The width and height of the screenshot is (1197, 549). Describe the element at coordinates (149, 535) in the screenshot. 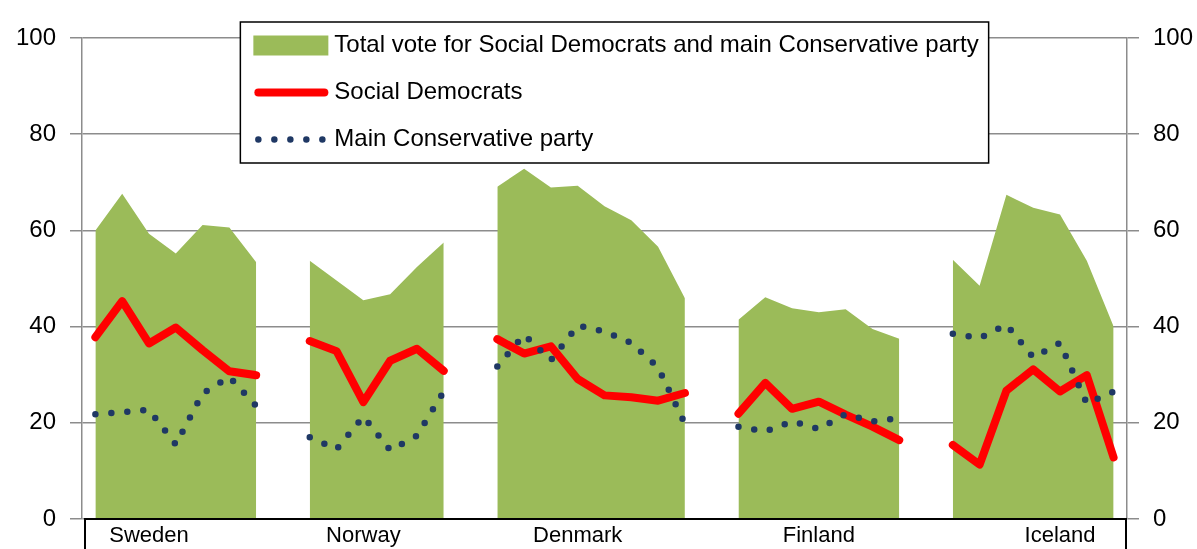

I see `x-tick-label: Sweden` at that location.